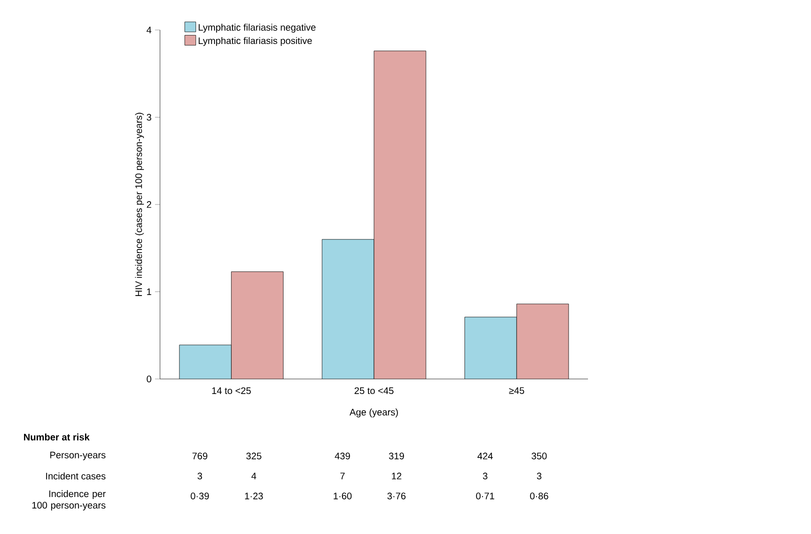 The width and height of the screenshot is (811, 534). What do you see at coordinates (254, 456) in the screenshot?
I see `text: 325` at bounding box center [254, 456].